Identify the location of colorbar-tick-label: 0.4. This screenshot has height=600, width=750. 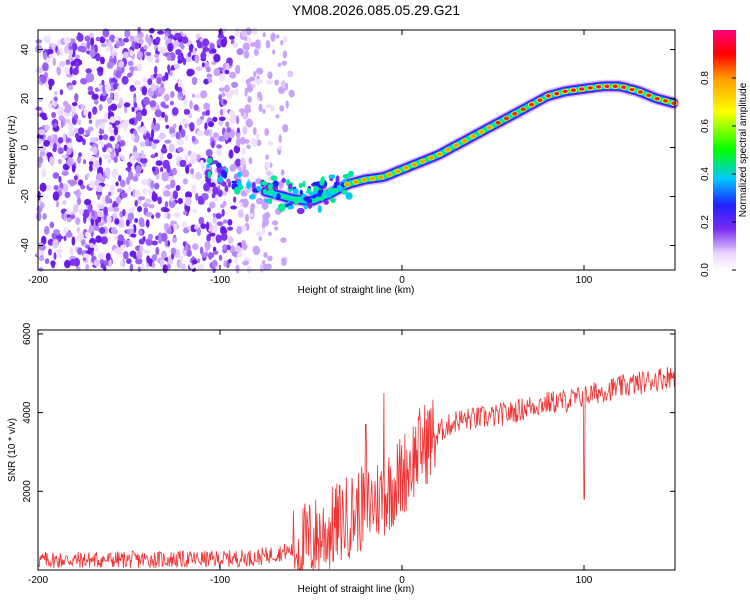
(705, 174).